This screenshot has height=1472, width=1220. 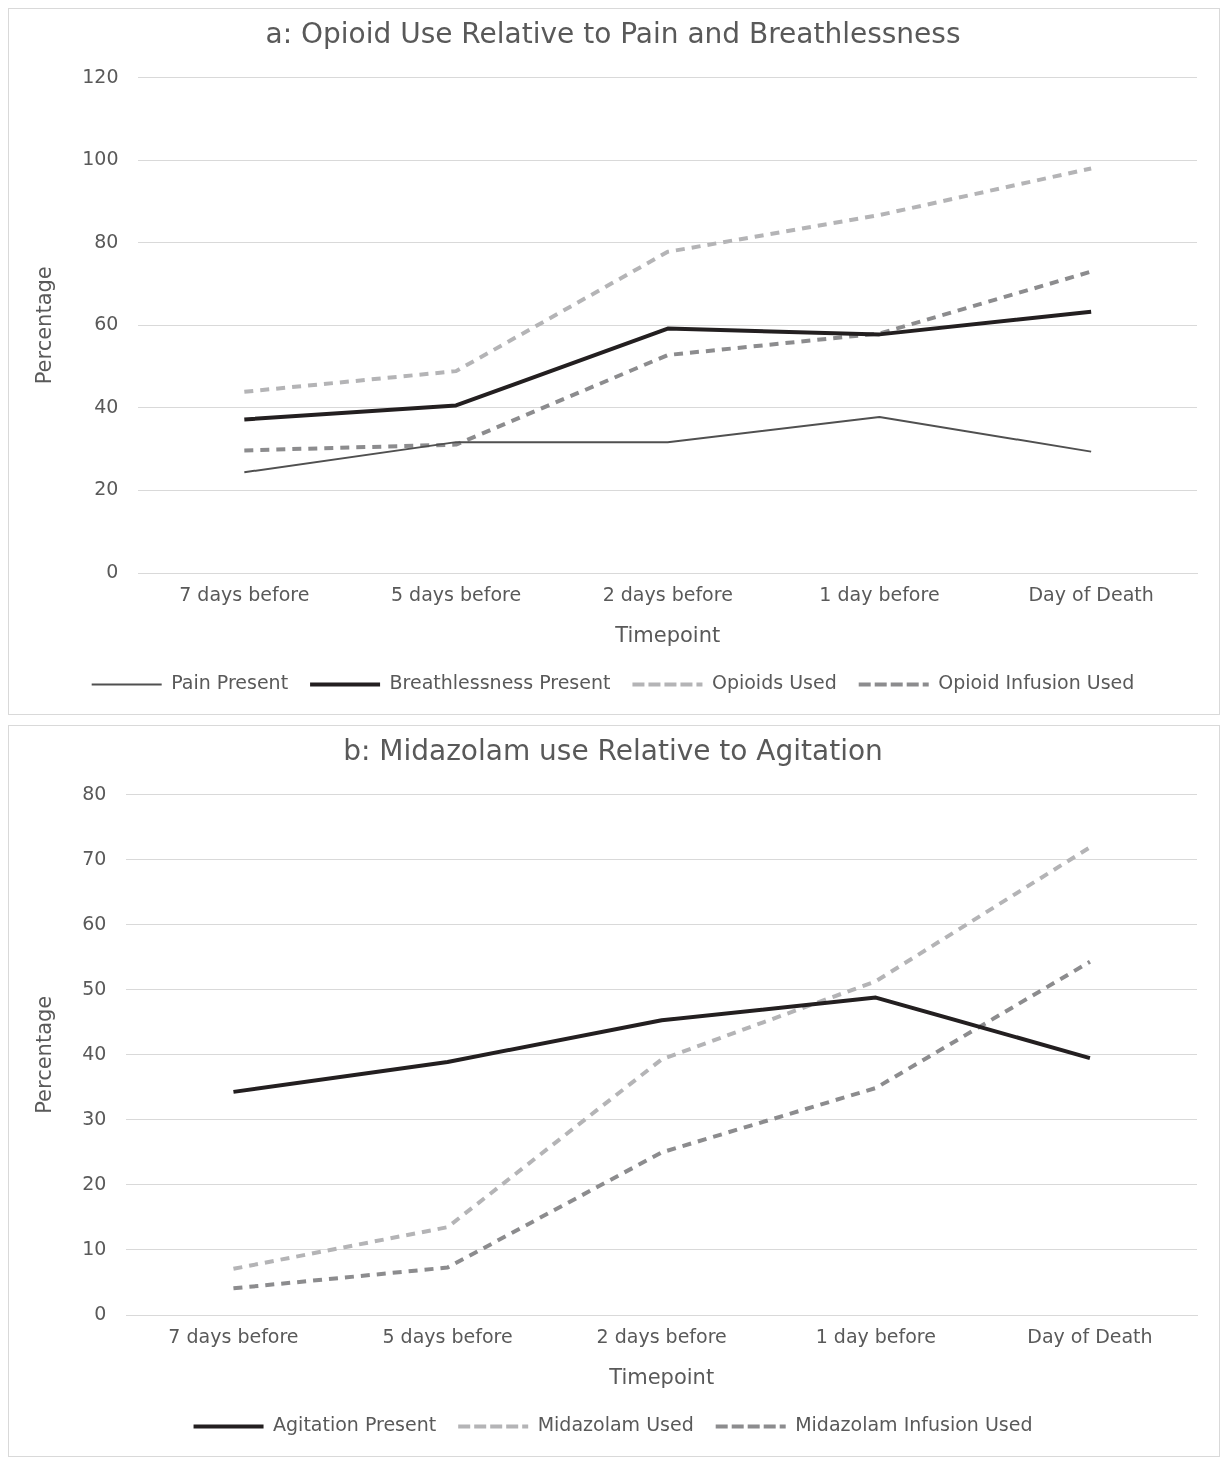 I want to click on y-tick-label: 30, so click(x=94, y=1117).